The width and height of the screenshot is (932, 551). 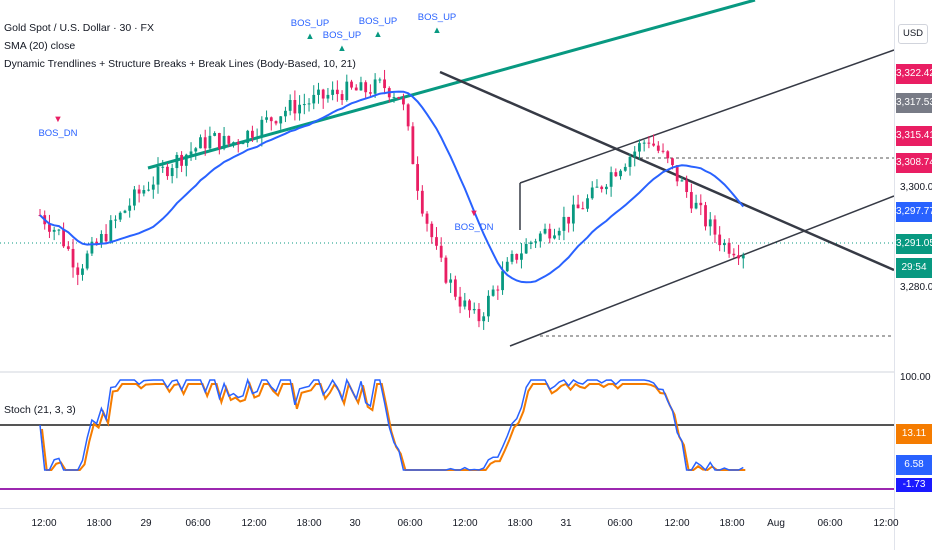 I want to click on time-tick: 06:00, so click(x=410, y=523).